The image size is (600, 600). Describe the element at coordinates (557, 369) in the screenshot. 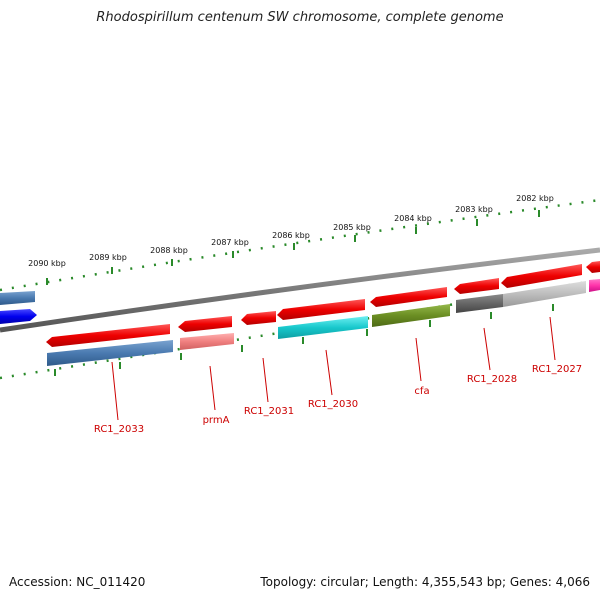

I see `gene-label-rc1-2027: RC1_2027` at that location.